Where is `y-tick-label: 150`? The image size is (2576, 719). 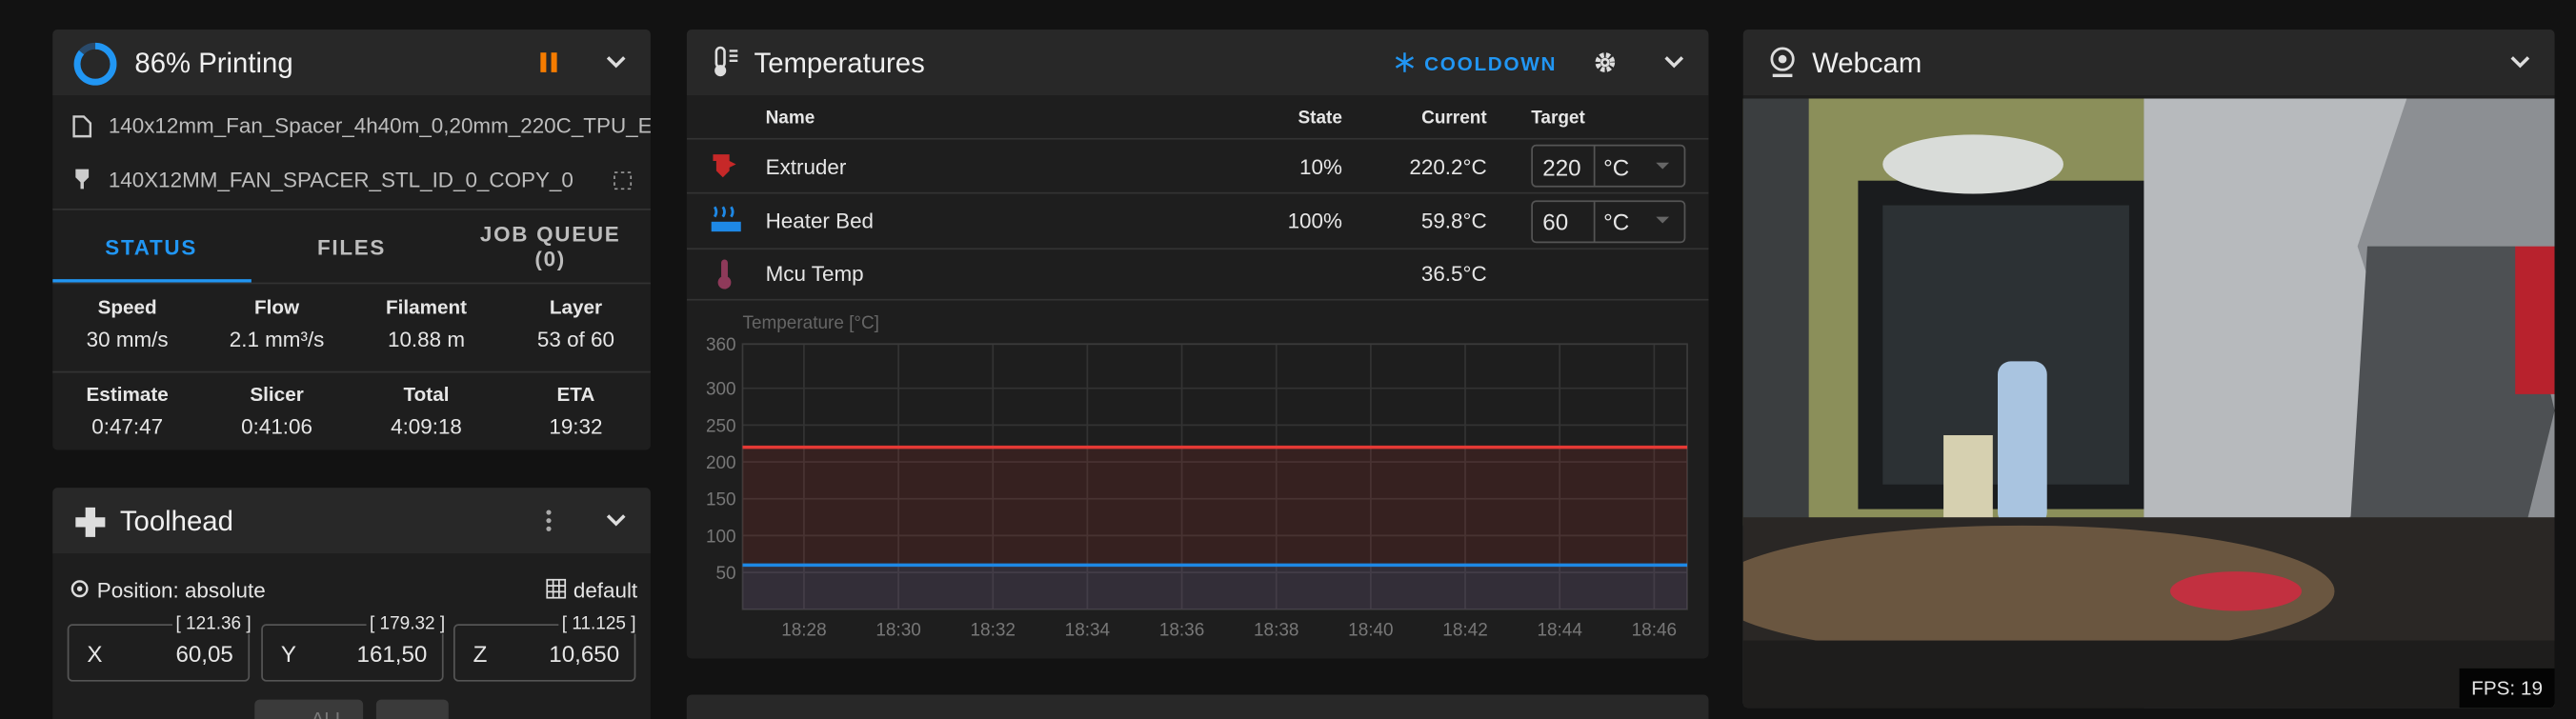 y-tick-label: 150 is located at coordinates (721, 500).